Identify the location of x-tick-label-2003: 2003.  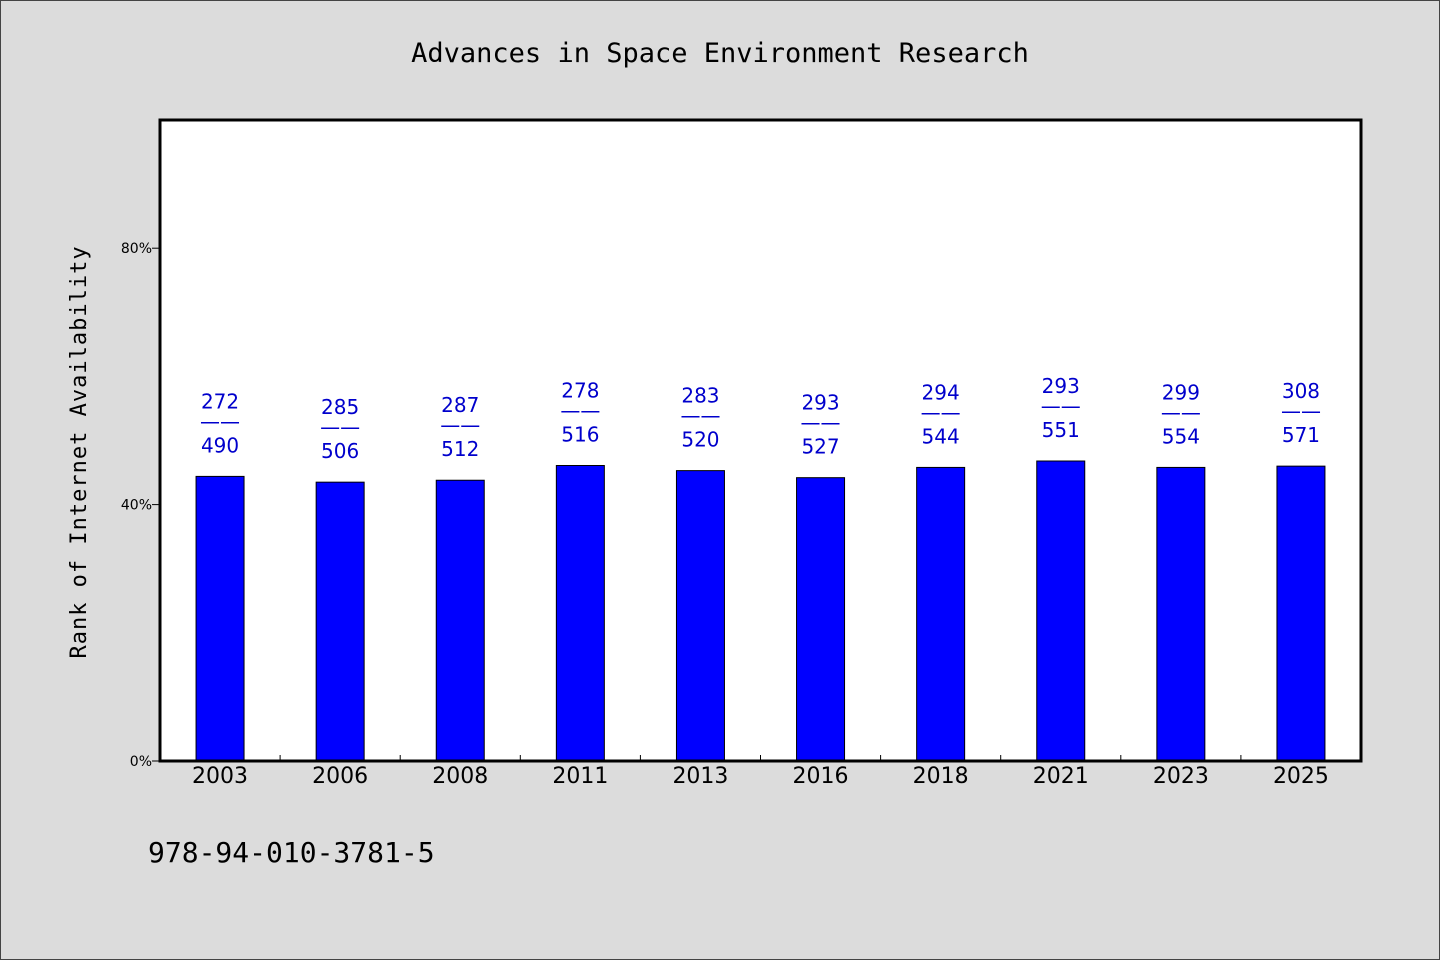
(220, 776).